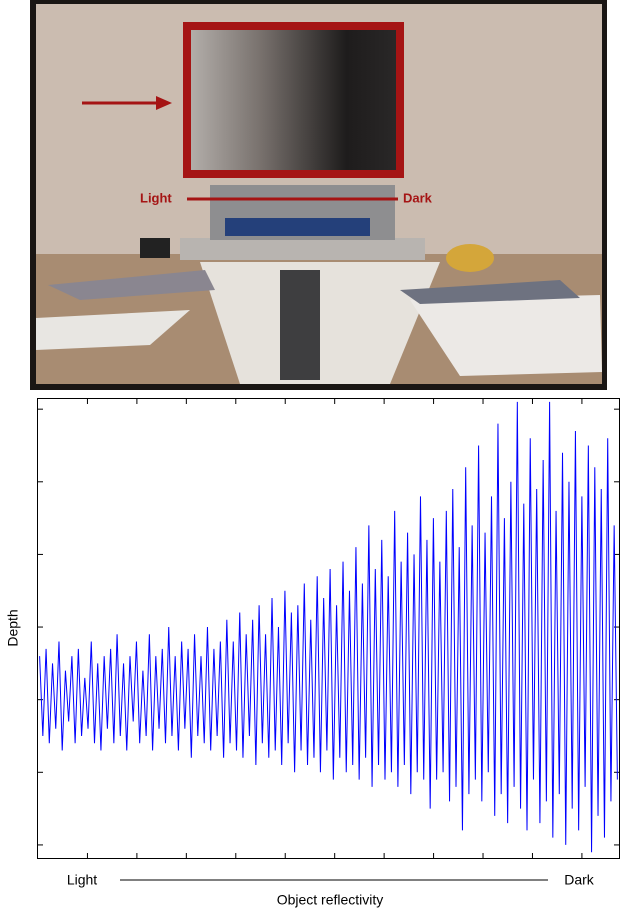  Describe the element at coordinates (82, 880) in the screenshot. I see `x-start-label: Light` at that location.